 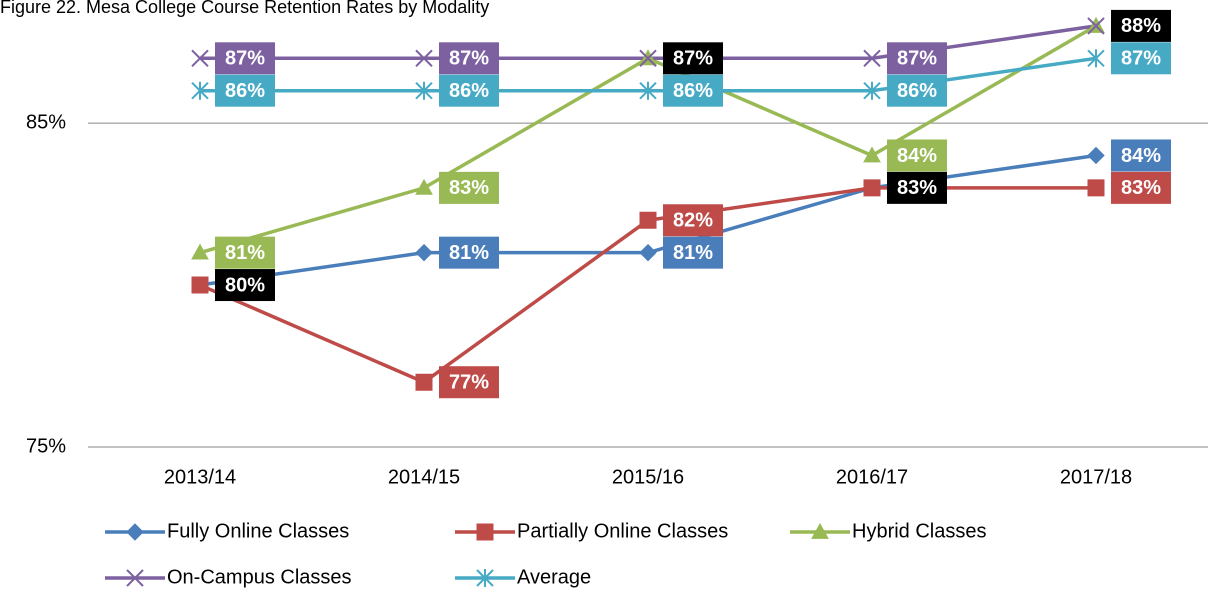 I want to click on legend-label: On-Campus Classes, so click(x=259, y=577).